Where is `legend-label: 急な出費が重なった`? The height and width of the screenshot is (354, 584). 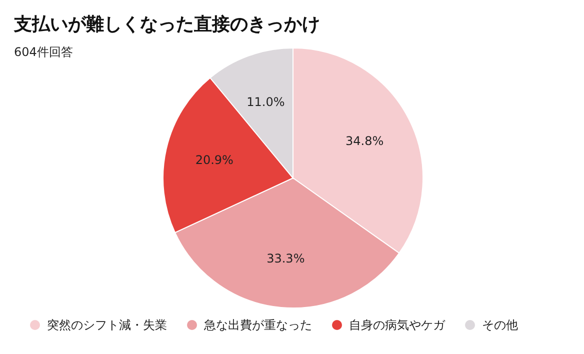
legend-label: 急な出費が重なった is located at coordinates (257, 325).